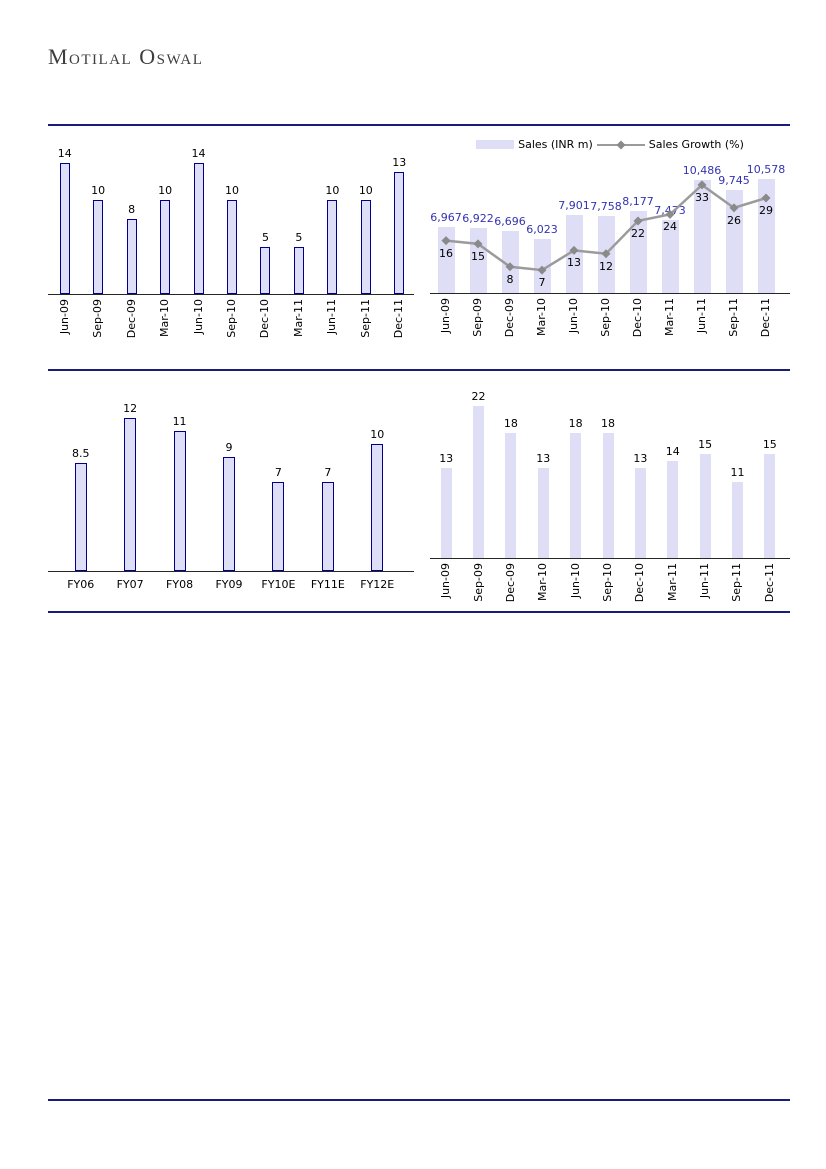 Image resolution: width=826 pixels, height=1169 pixels. Describe the element at coordinates (737, 472) in the screenshot. I see `value-label: 11` at that location.